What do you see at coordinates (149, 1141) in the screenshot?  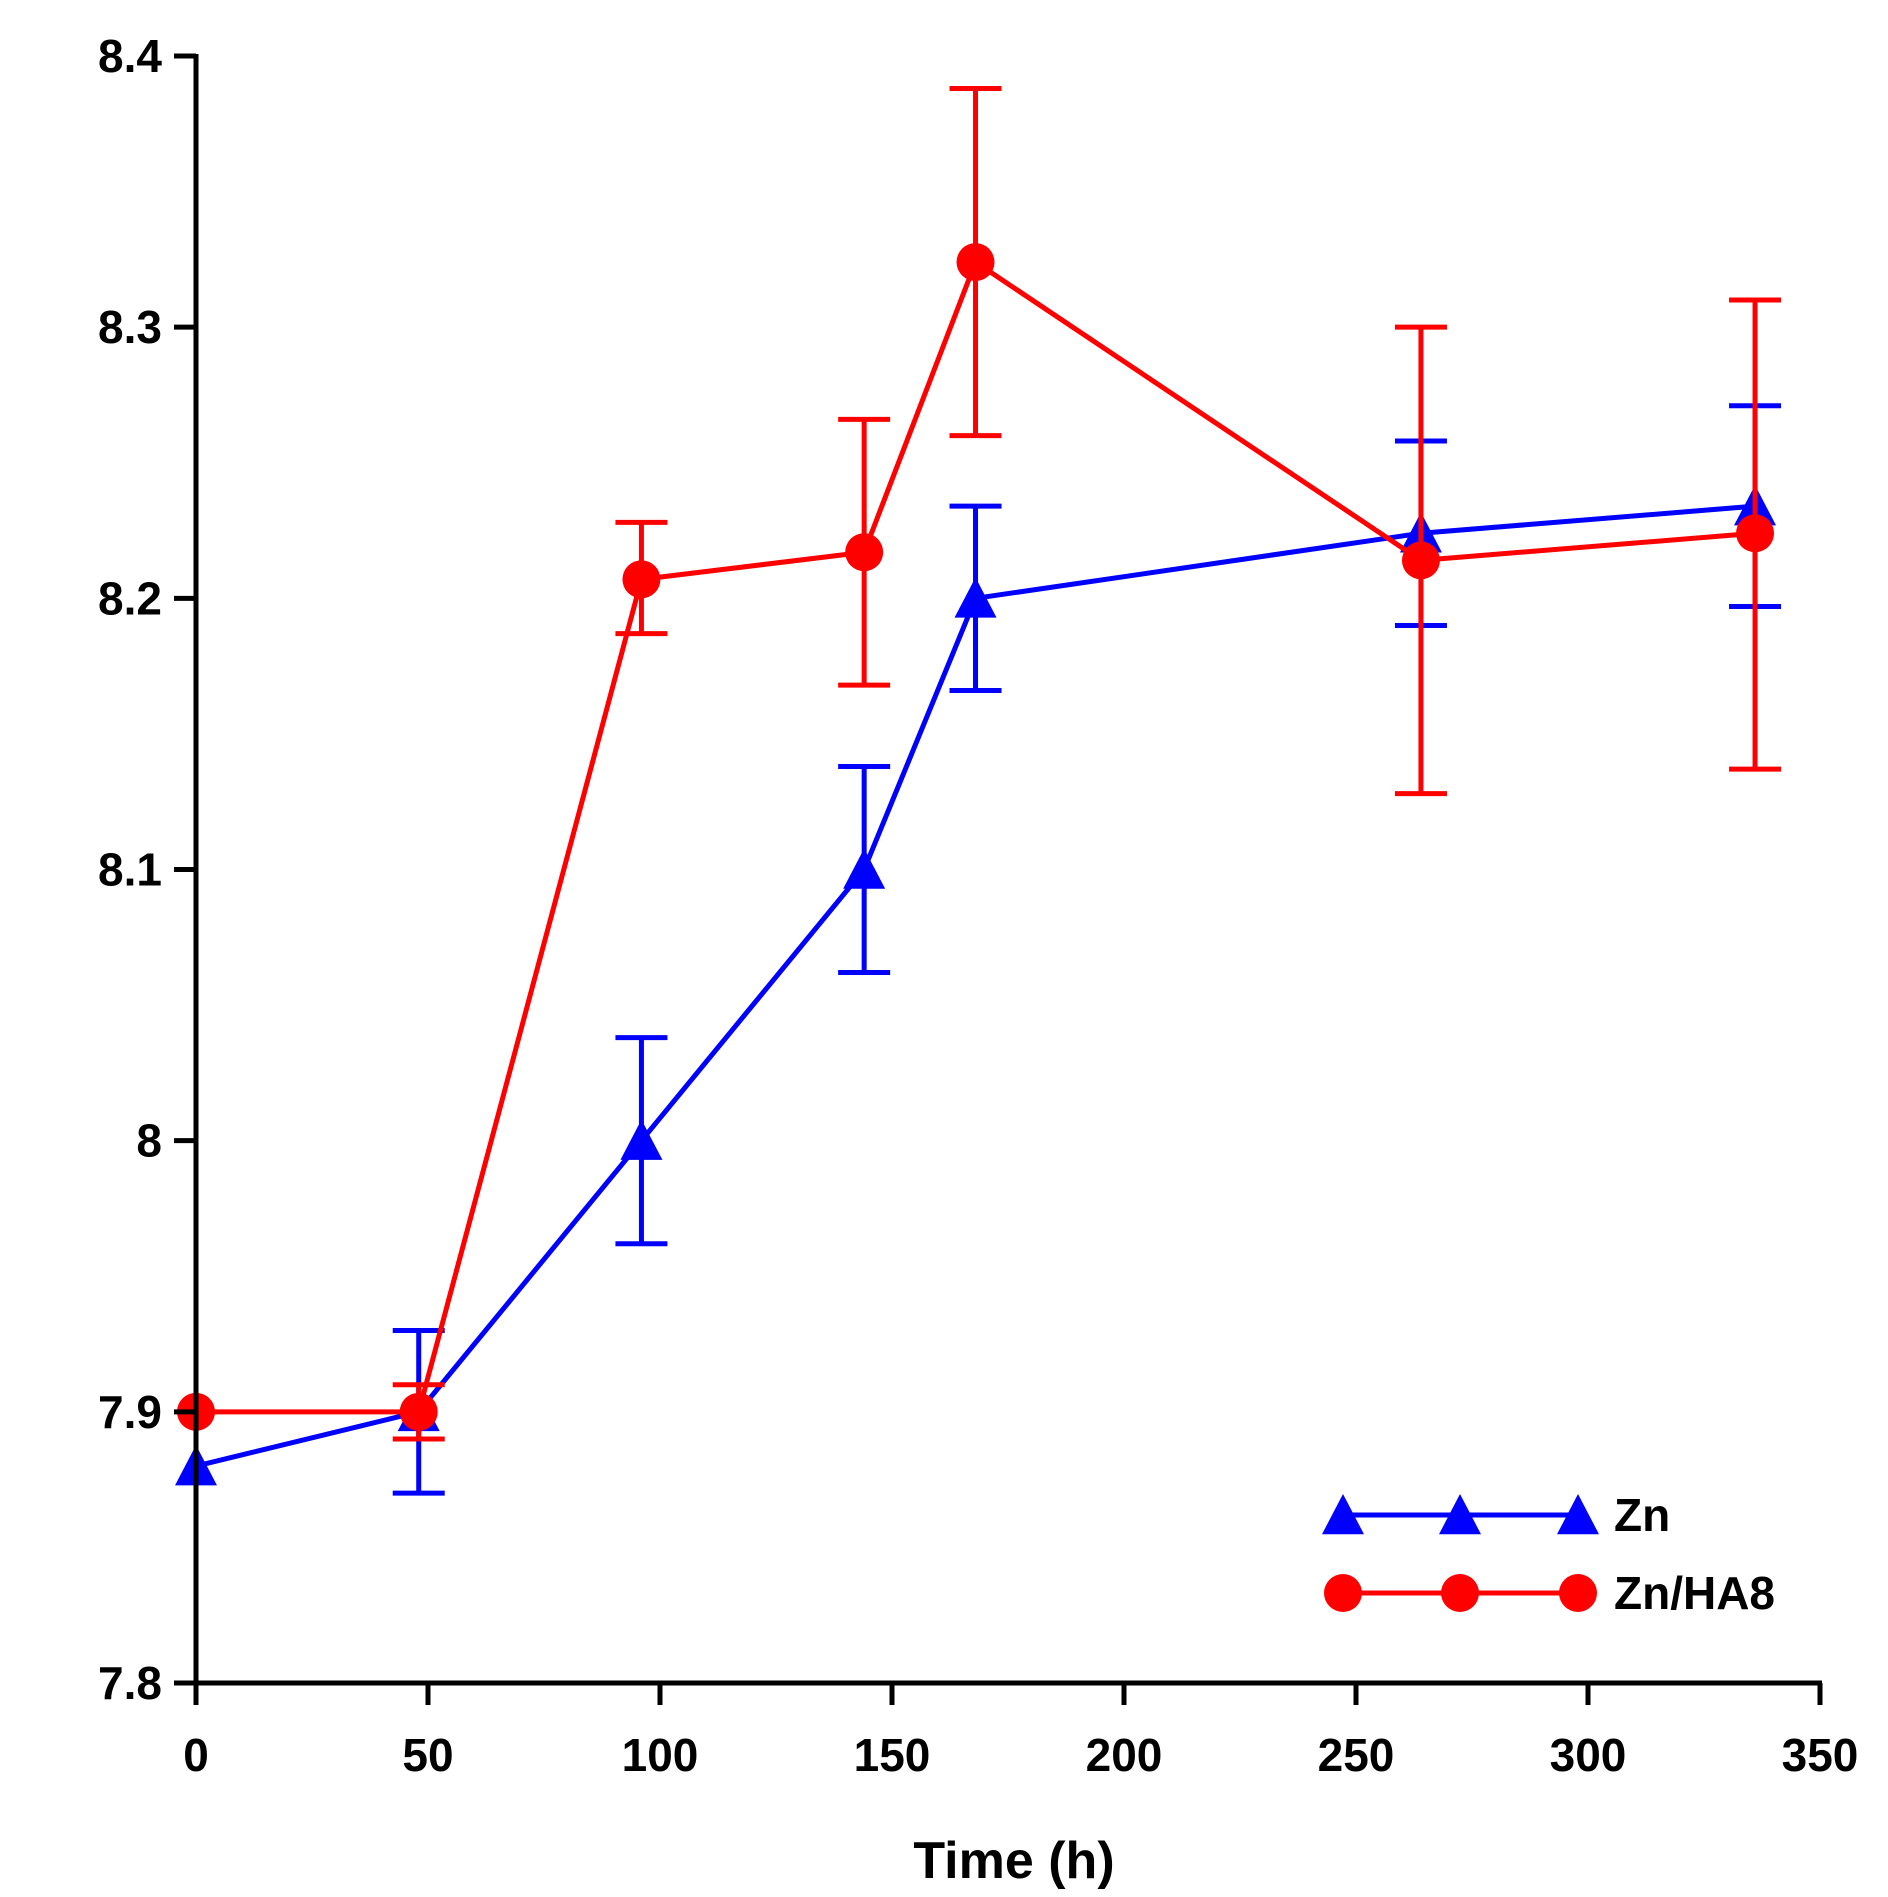 I see `y-tick-label: 8` at bounding box center [149, 1141].